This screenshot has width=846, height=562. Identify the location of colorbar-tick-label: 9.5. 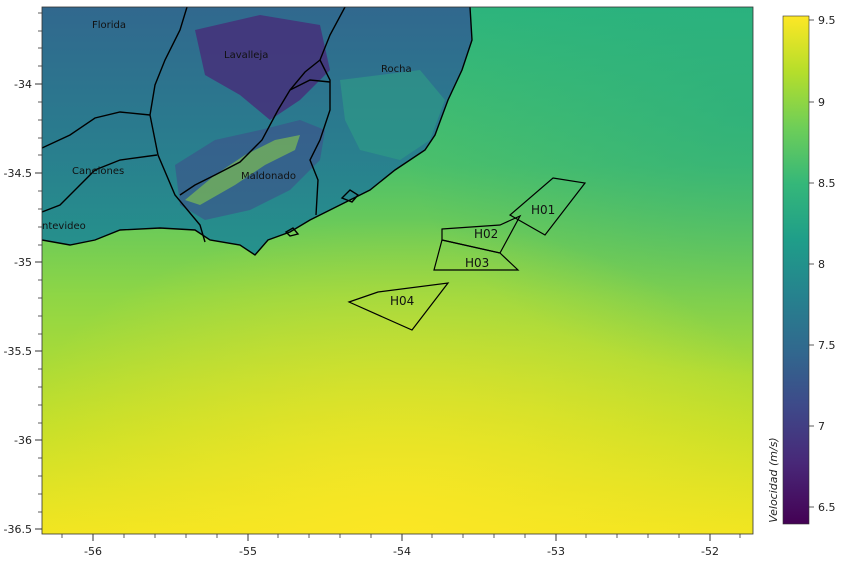
(827, 20).